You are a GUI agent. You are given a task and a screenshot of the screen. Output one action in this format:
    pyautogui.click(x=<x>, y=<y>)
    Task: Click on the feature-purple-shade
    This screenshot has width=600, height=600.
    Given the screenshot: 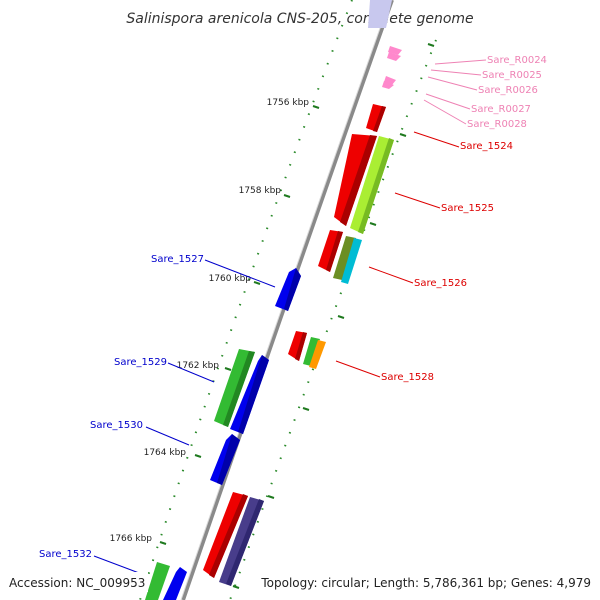 What is the action you would take?
    pyautogui.click(x=245, y=542)
    